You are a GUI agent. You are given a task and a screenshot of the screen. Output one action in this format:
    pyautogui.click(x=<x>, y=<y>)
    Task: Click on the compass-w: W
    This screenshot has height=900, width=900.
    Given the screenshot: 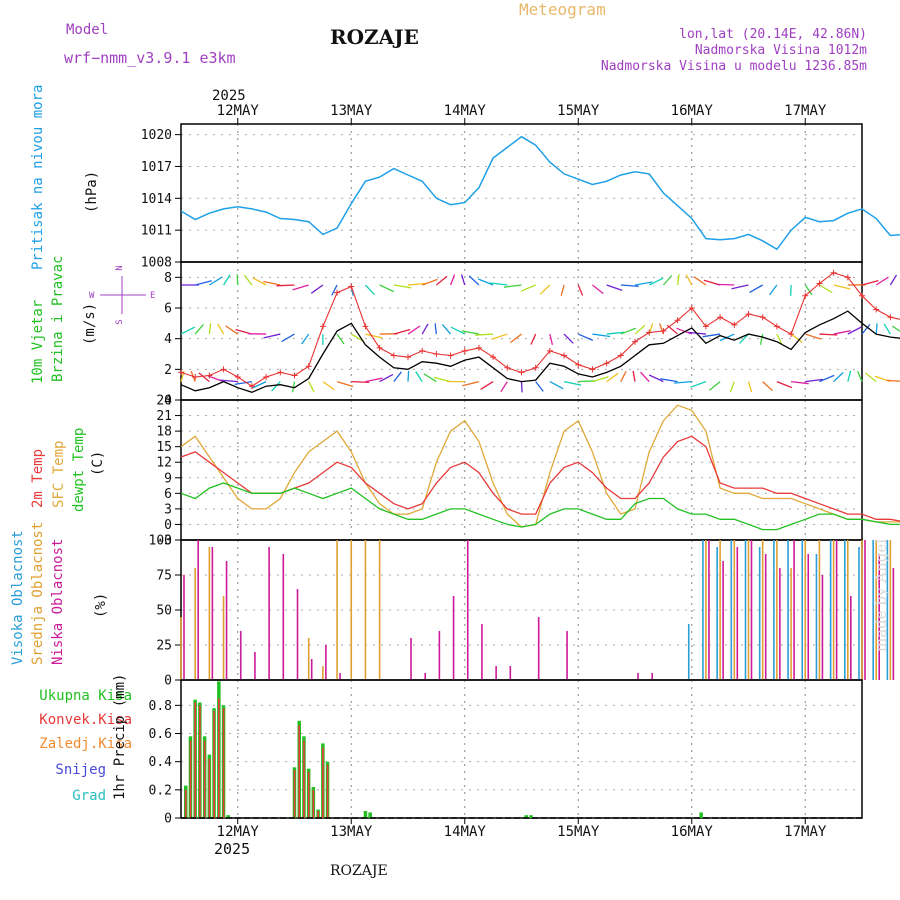 What is the action you would take?
    pyautogui.click(x=92, y=296)
    